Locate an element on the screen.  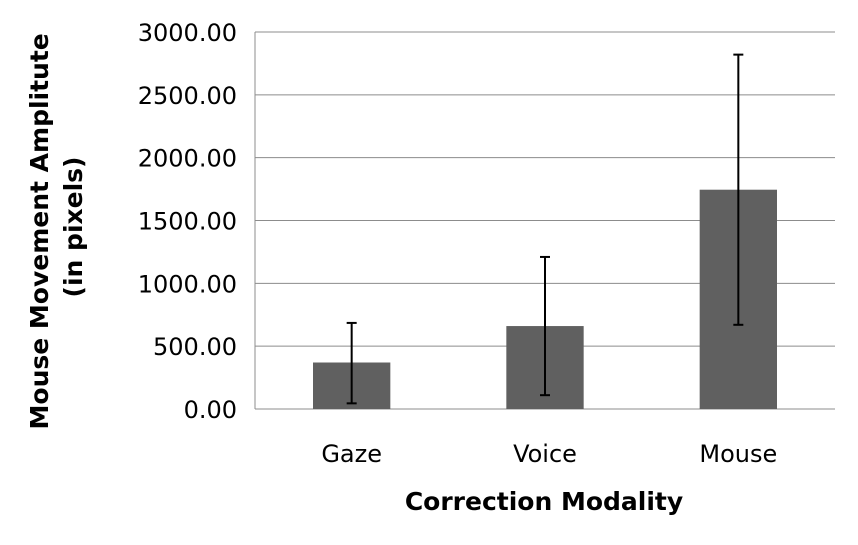
x-axis-title: Correction Modality is located at coordinates (544, 501).